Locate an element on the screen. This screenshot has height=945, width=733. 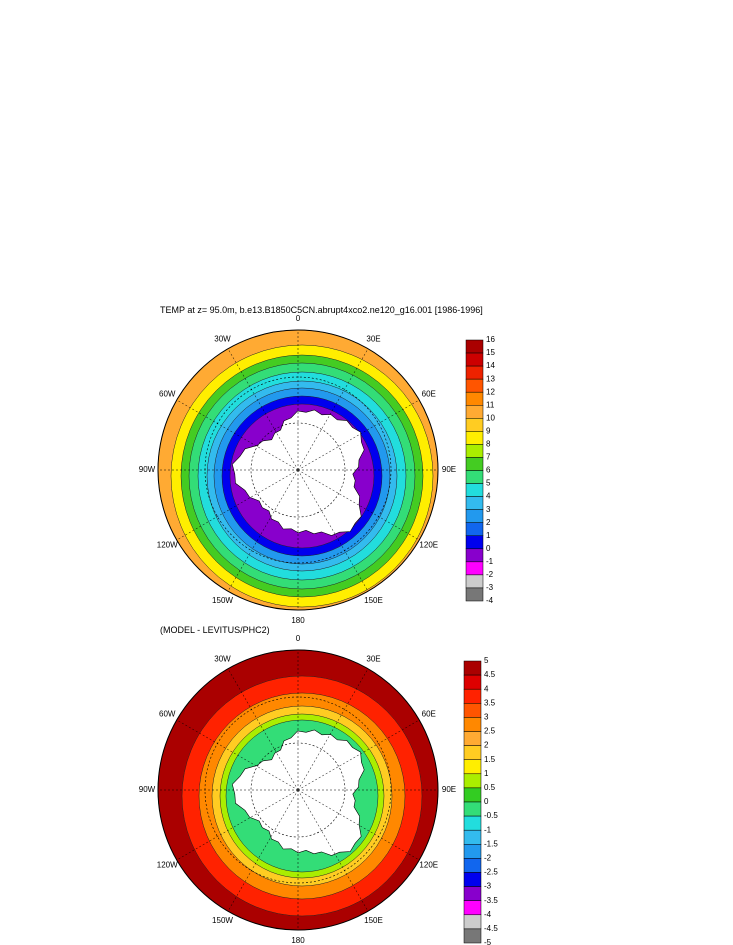
colorbar-label: -5 is located at coordinates (488, 941).